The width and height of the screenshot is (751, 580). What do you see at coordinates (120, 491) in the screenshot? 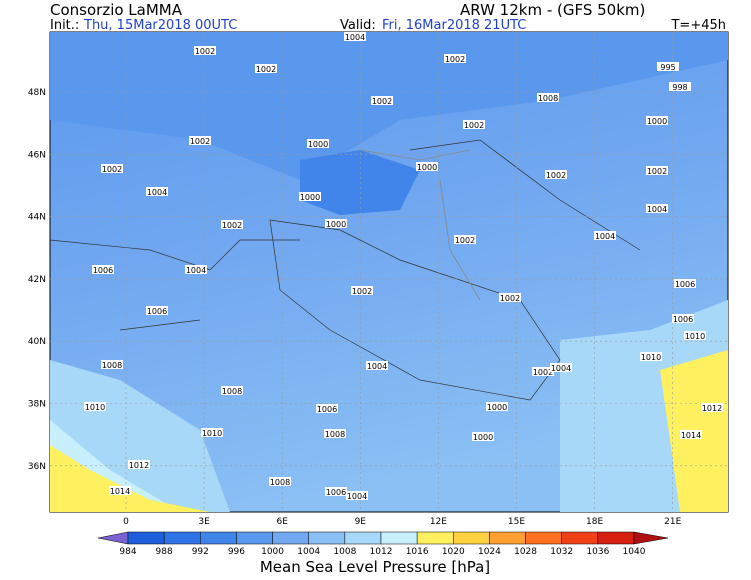
I see `isobar-label: 1014` at bounding box center [120, 491].